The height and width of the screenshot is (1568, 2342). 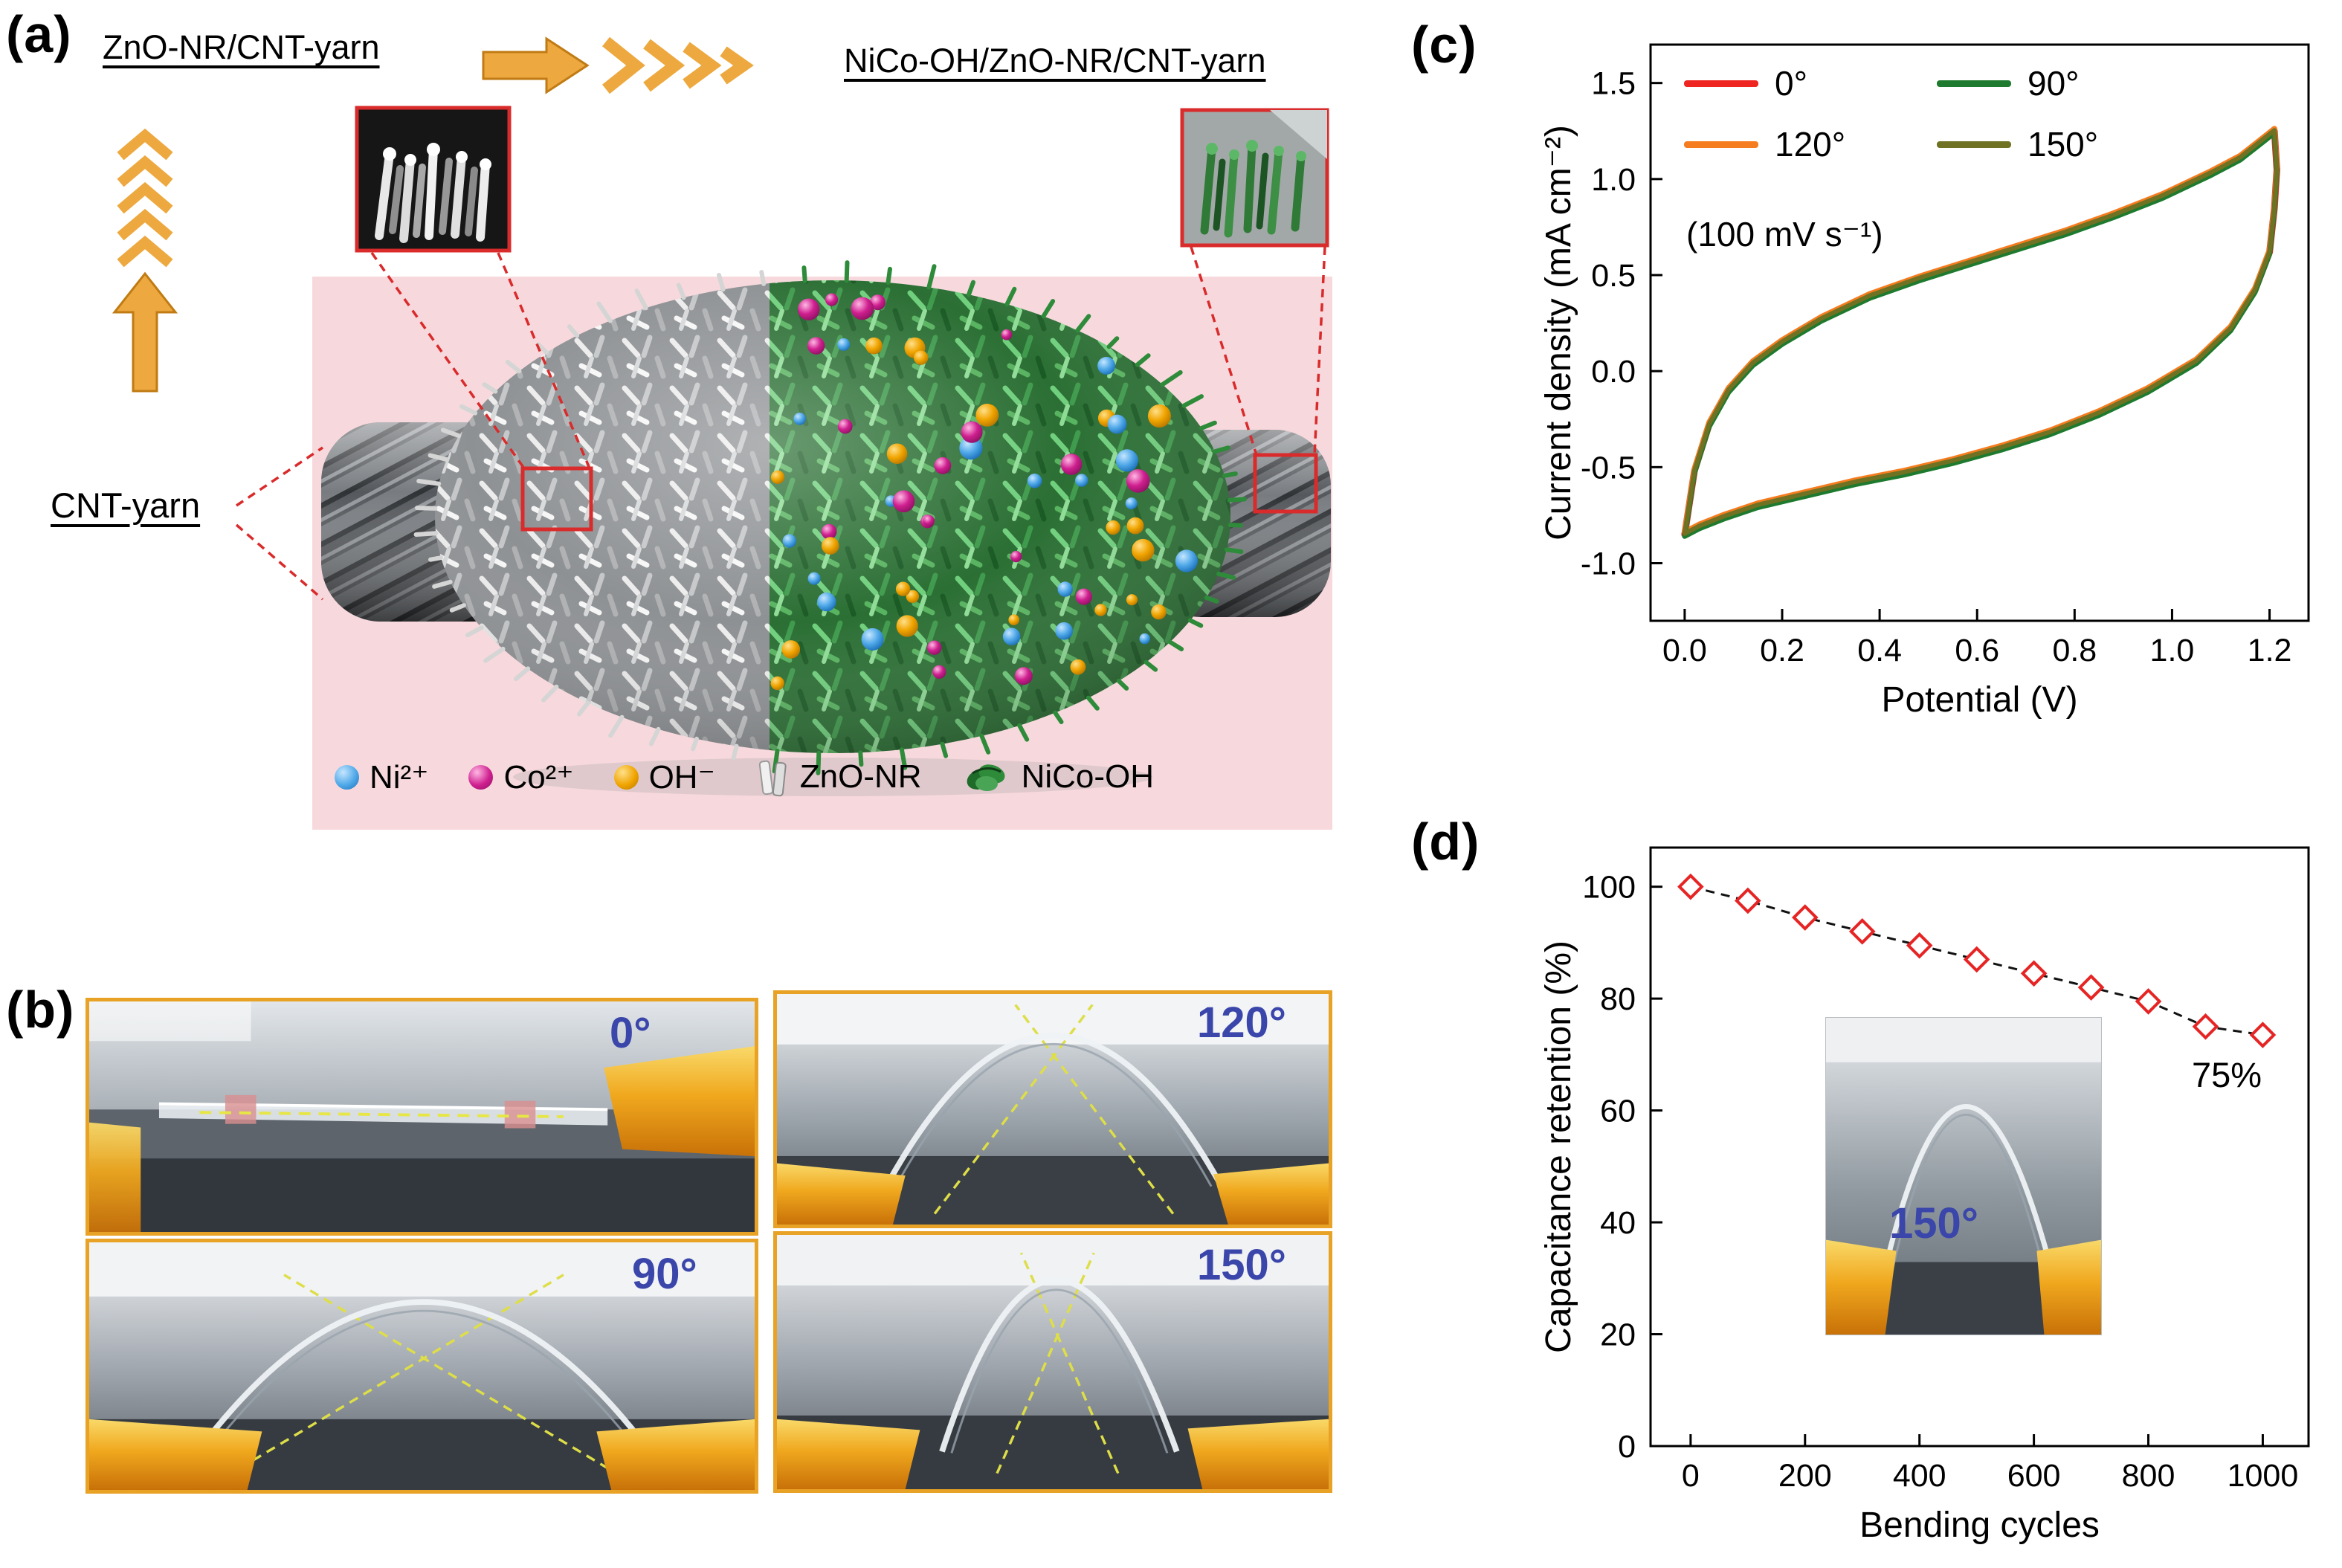 I want to click on legend-label-zno: ZnO-NR, so click(x=861, y=776).